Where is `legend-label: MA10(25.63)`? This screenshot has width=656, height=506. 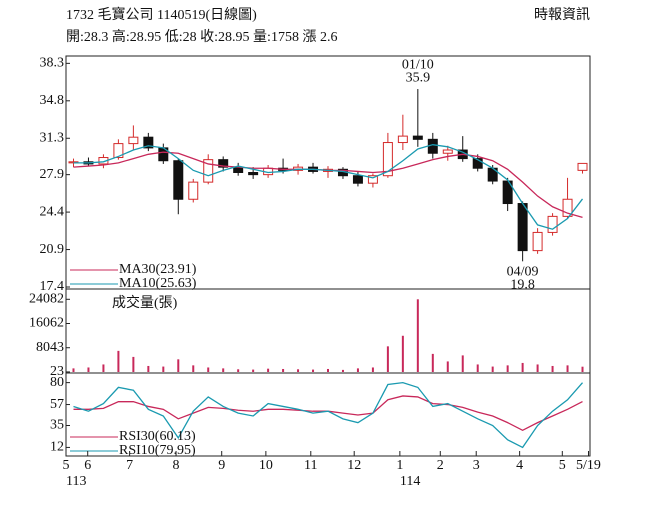 legend-label: MA10(25.63) is located at coordinates (158, 283).